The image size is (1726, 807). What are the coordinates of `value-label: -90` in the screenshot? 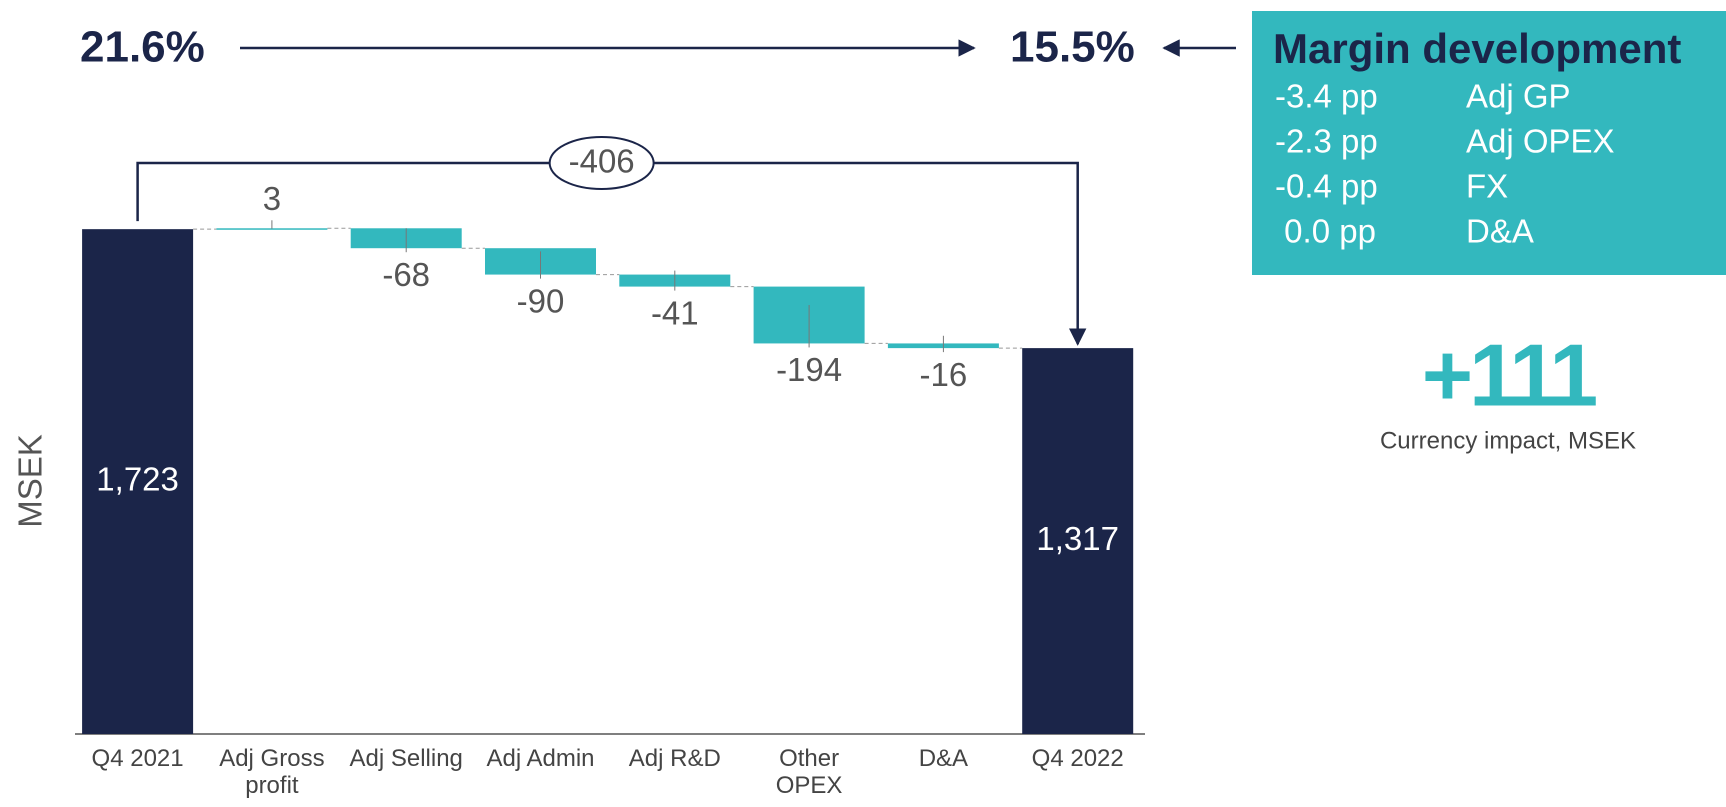 It's located at (541, 300).